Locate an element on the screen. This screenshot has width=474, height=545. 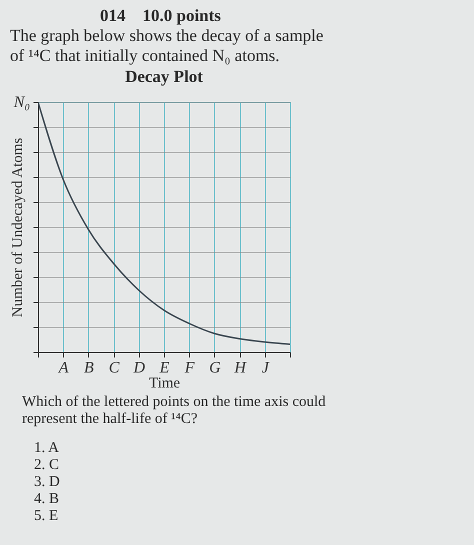
x-tick-label: E is located at coordinates (164, 368).